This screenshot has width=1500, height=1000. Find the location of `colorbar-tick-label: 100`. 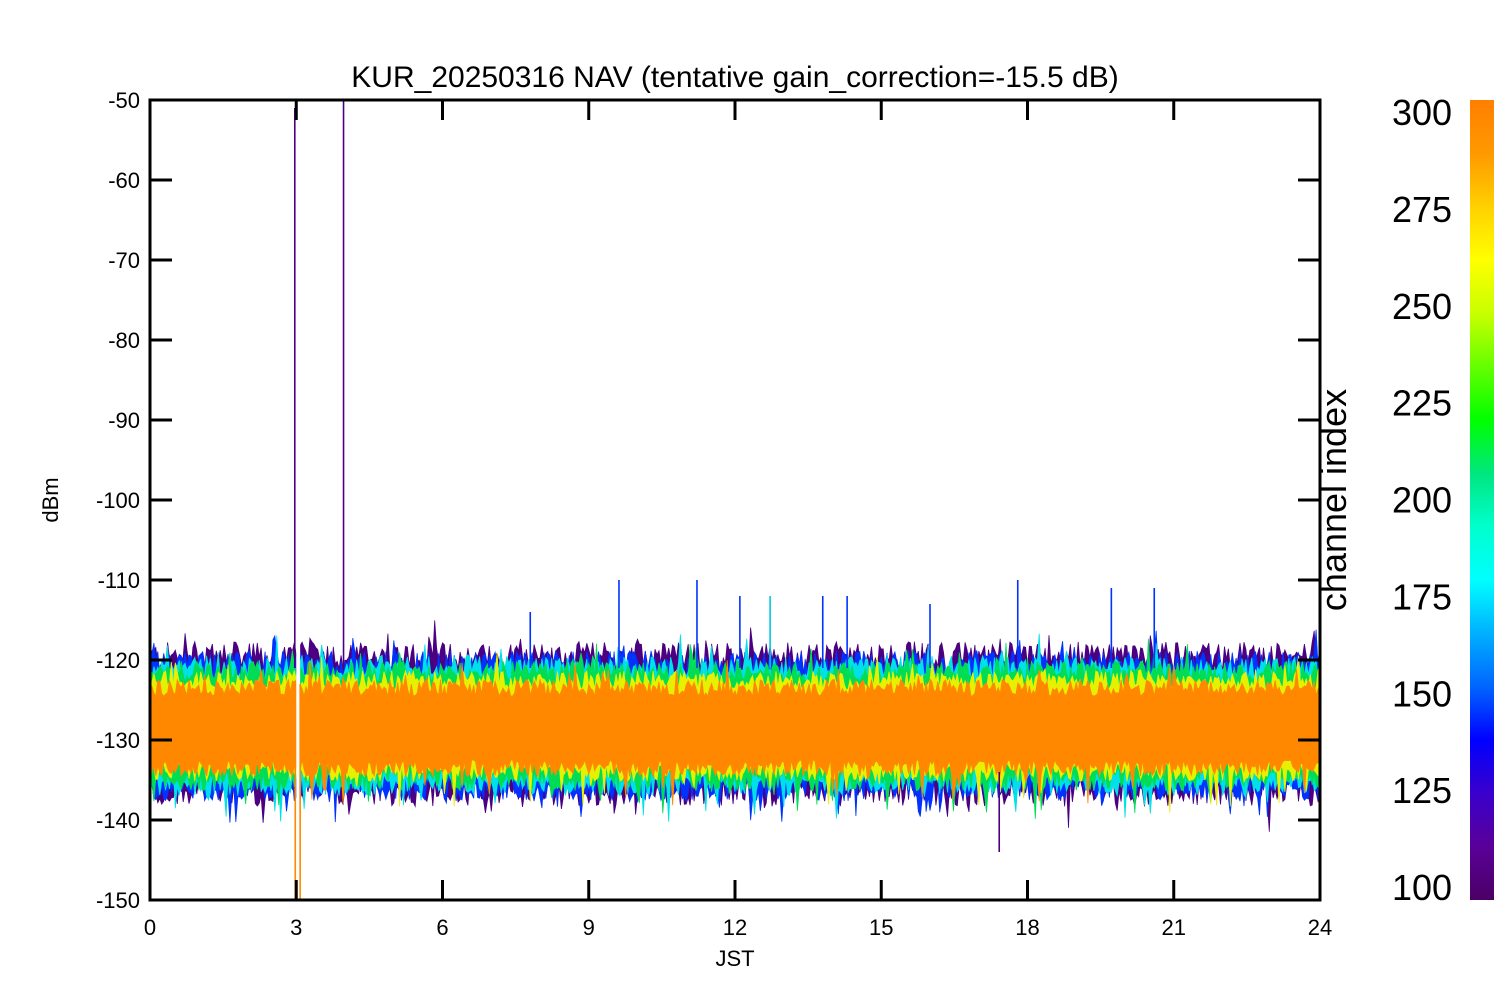

colorbar-tick-label: 100 is located at coordinates (1422, 887).